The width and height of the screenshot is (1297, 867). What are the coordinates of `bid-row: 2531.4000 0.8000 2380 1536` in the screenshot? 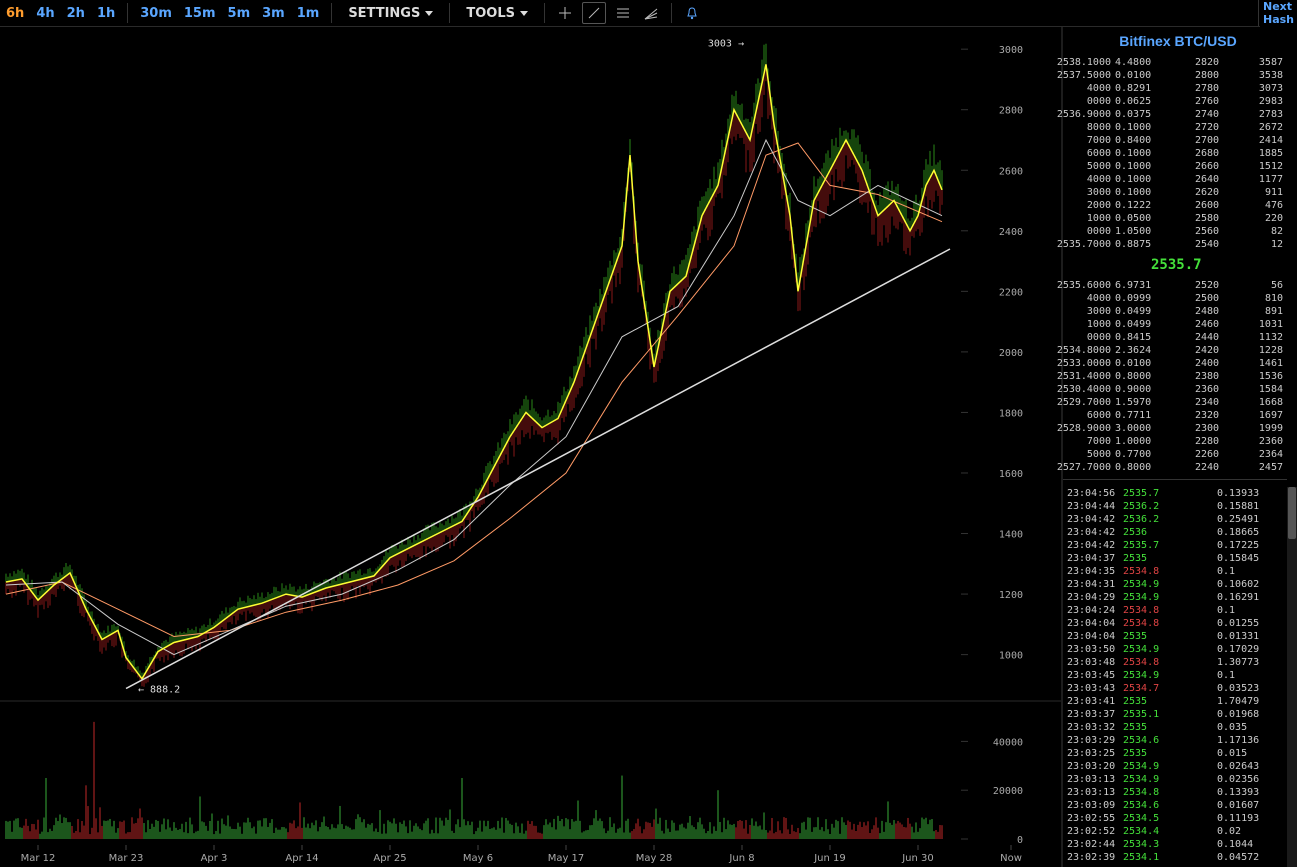 It's located at (1170, 376).